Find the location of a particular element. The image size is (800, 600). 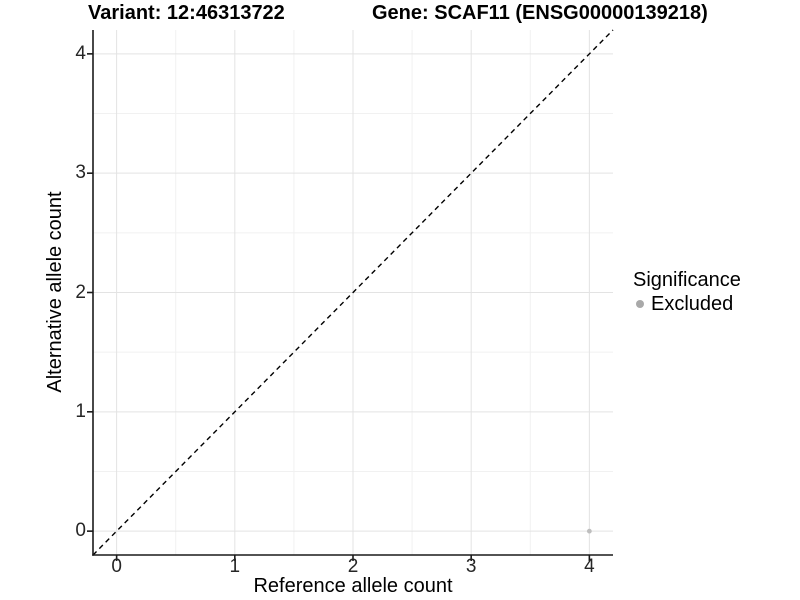

x-tick-label: 3 is located at coordinates (471, 566).